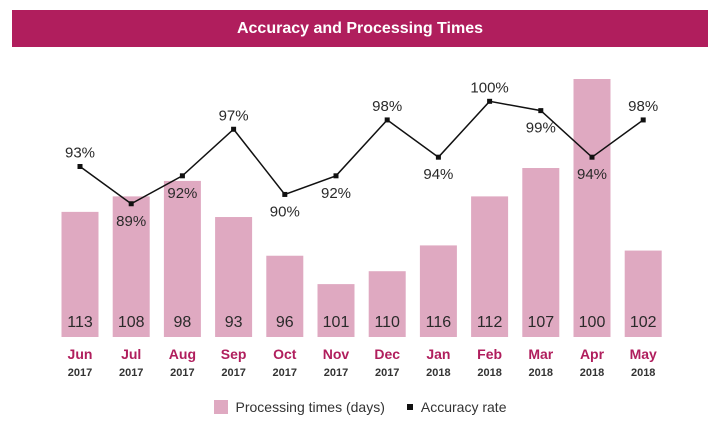 The width and height of the screenshot is (720, 432). Describe the element at coordinates (592, 208) in the screenshot. I see `bar-apr` at that location.